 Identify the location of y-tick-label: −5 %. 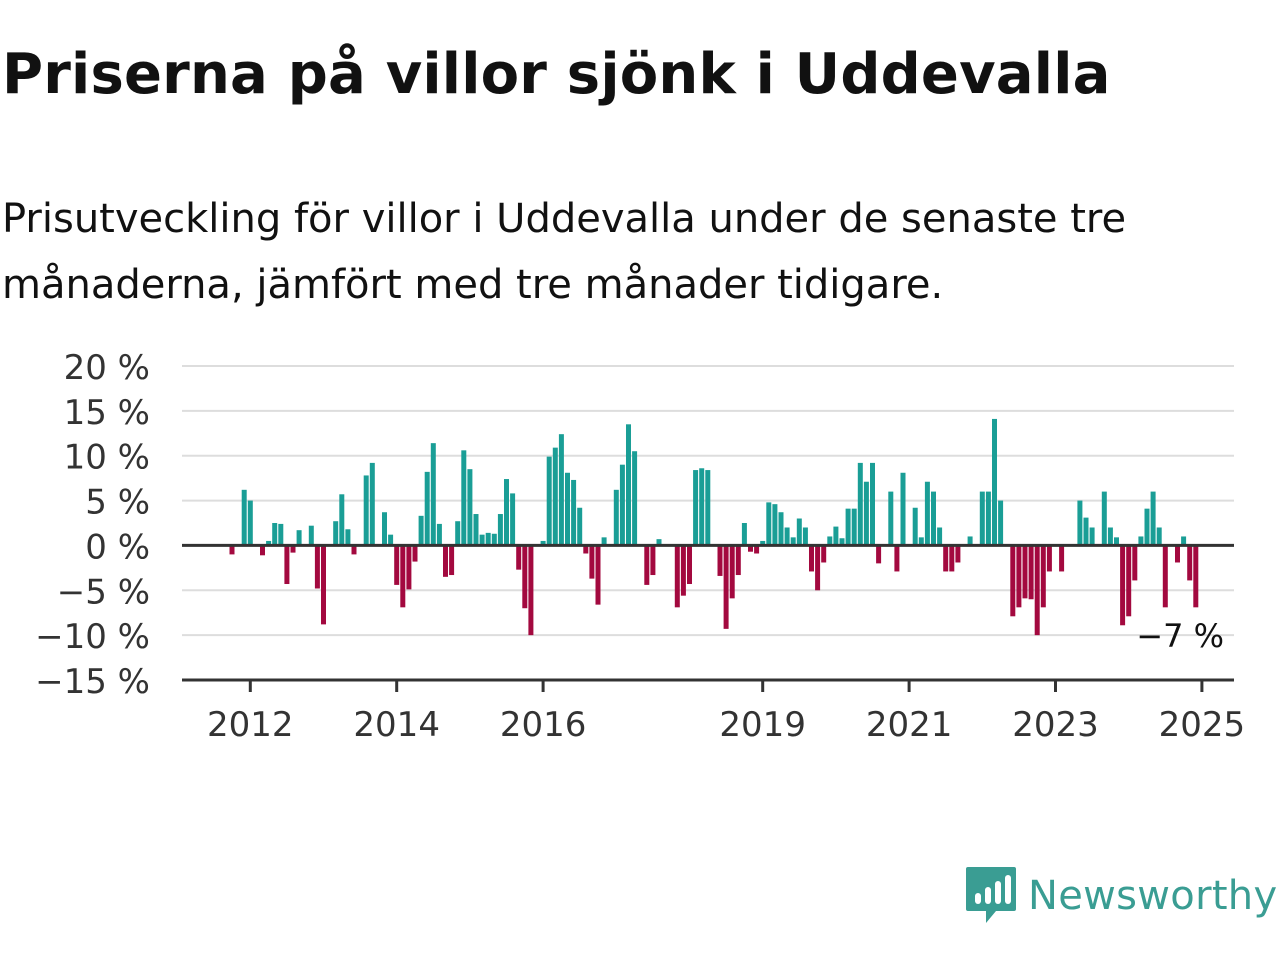
(103, 592).